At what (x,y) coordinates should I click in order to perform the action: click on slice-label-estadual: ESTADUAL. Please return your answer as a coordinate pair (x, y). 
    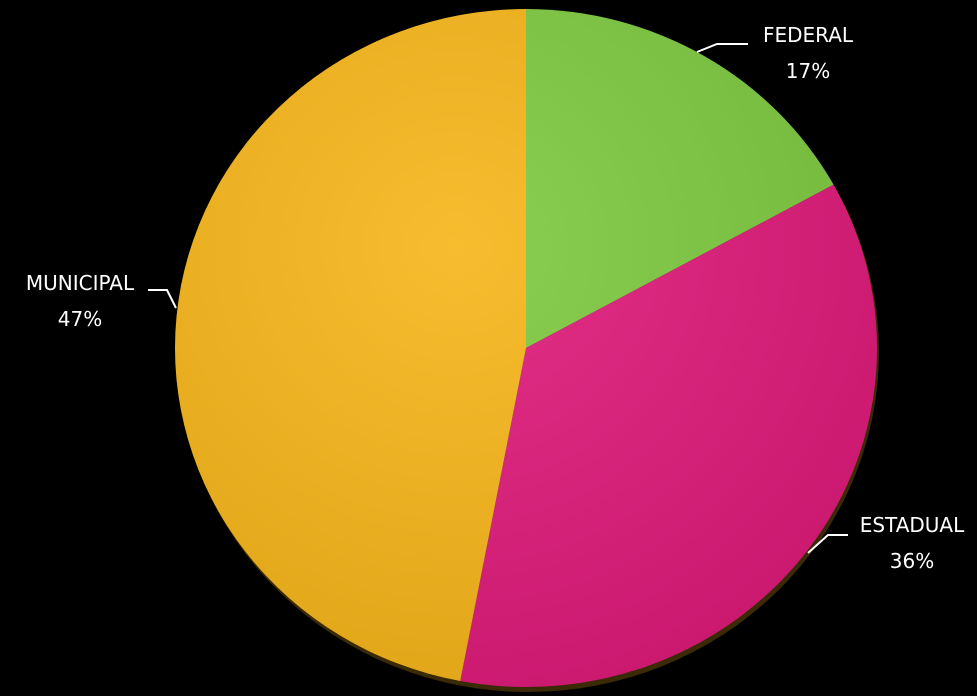
    Looking at the image, I should click on (912, 525).